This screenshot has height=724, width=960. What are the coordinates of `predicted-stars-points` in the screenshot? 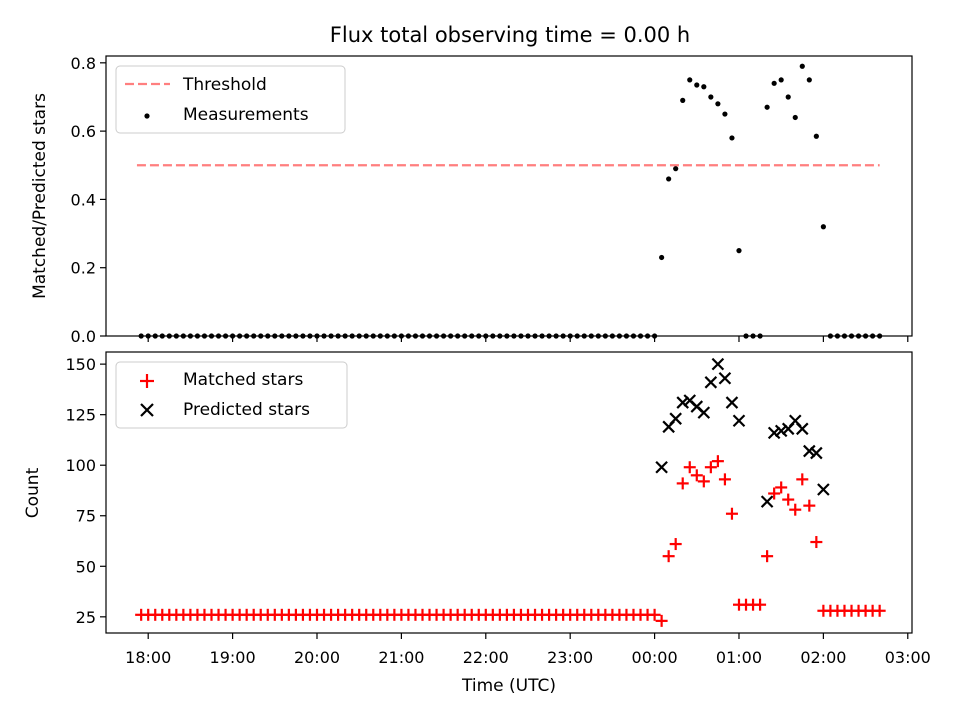 It's located at (742, 432).